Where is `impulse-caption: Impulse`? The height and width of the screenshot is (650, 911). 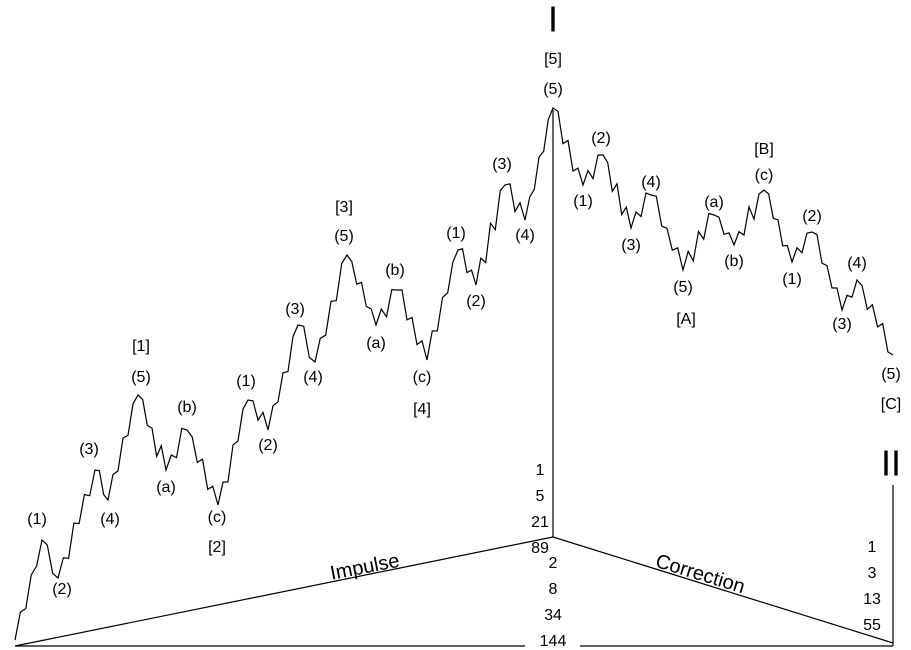
impulse-caption: Impulse is located at coordinates (364, 567).